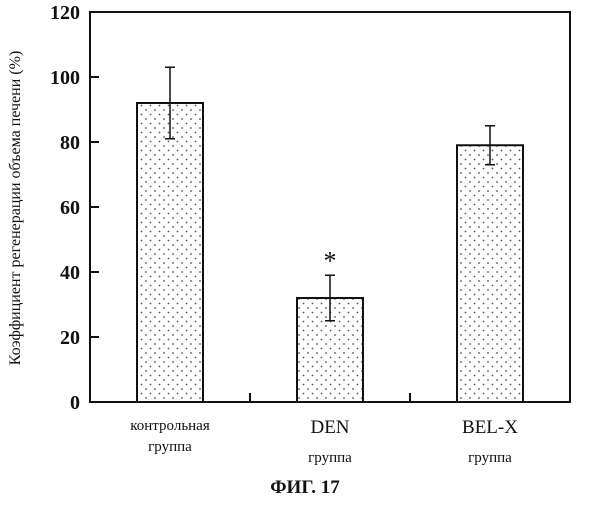 Image resolution: width=601 pixels, height=505 pixels. Describe the element at coordinates (490, 427) in the screenshot. I see `x-category-label: BEL-X` at that location.